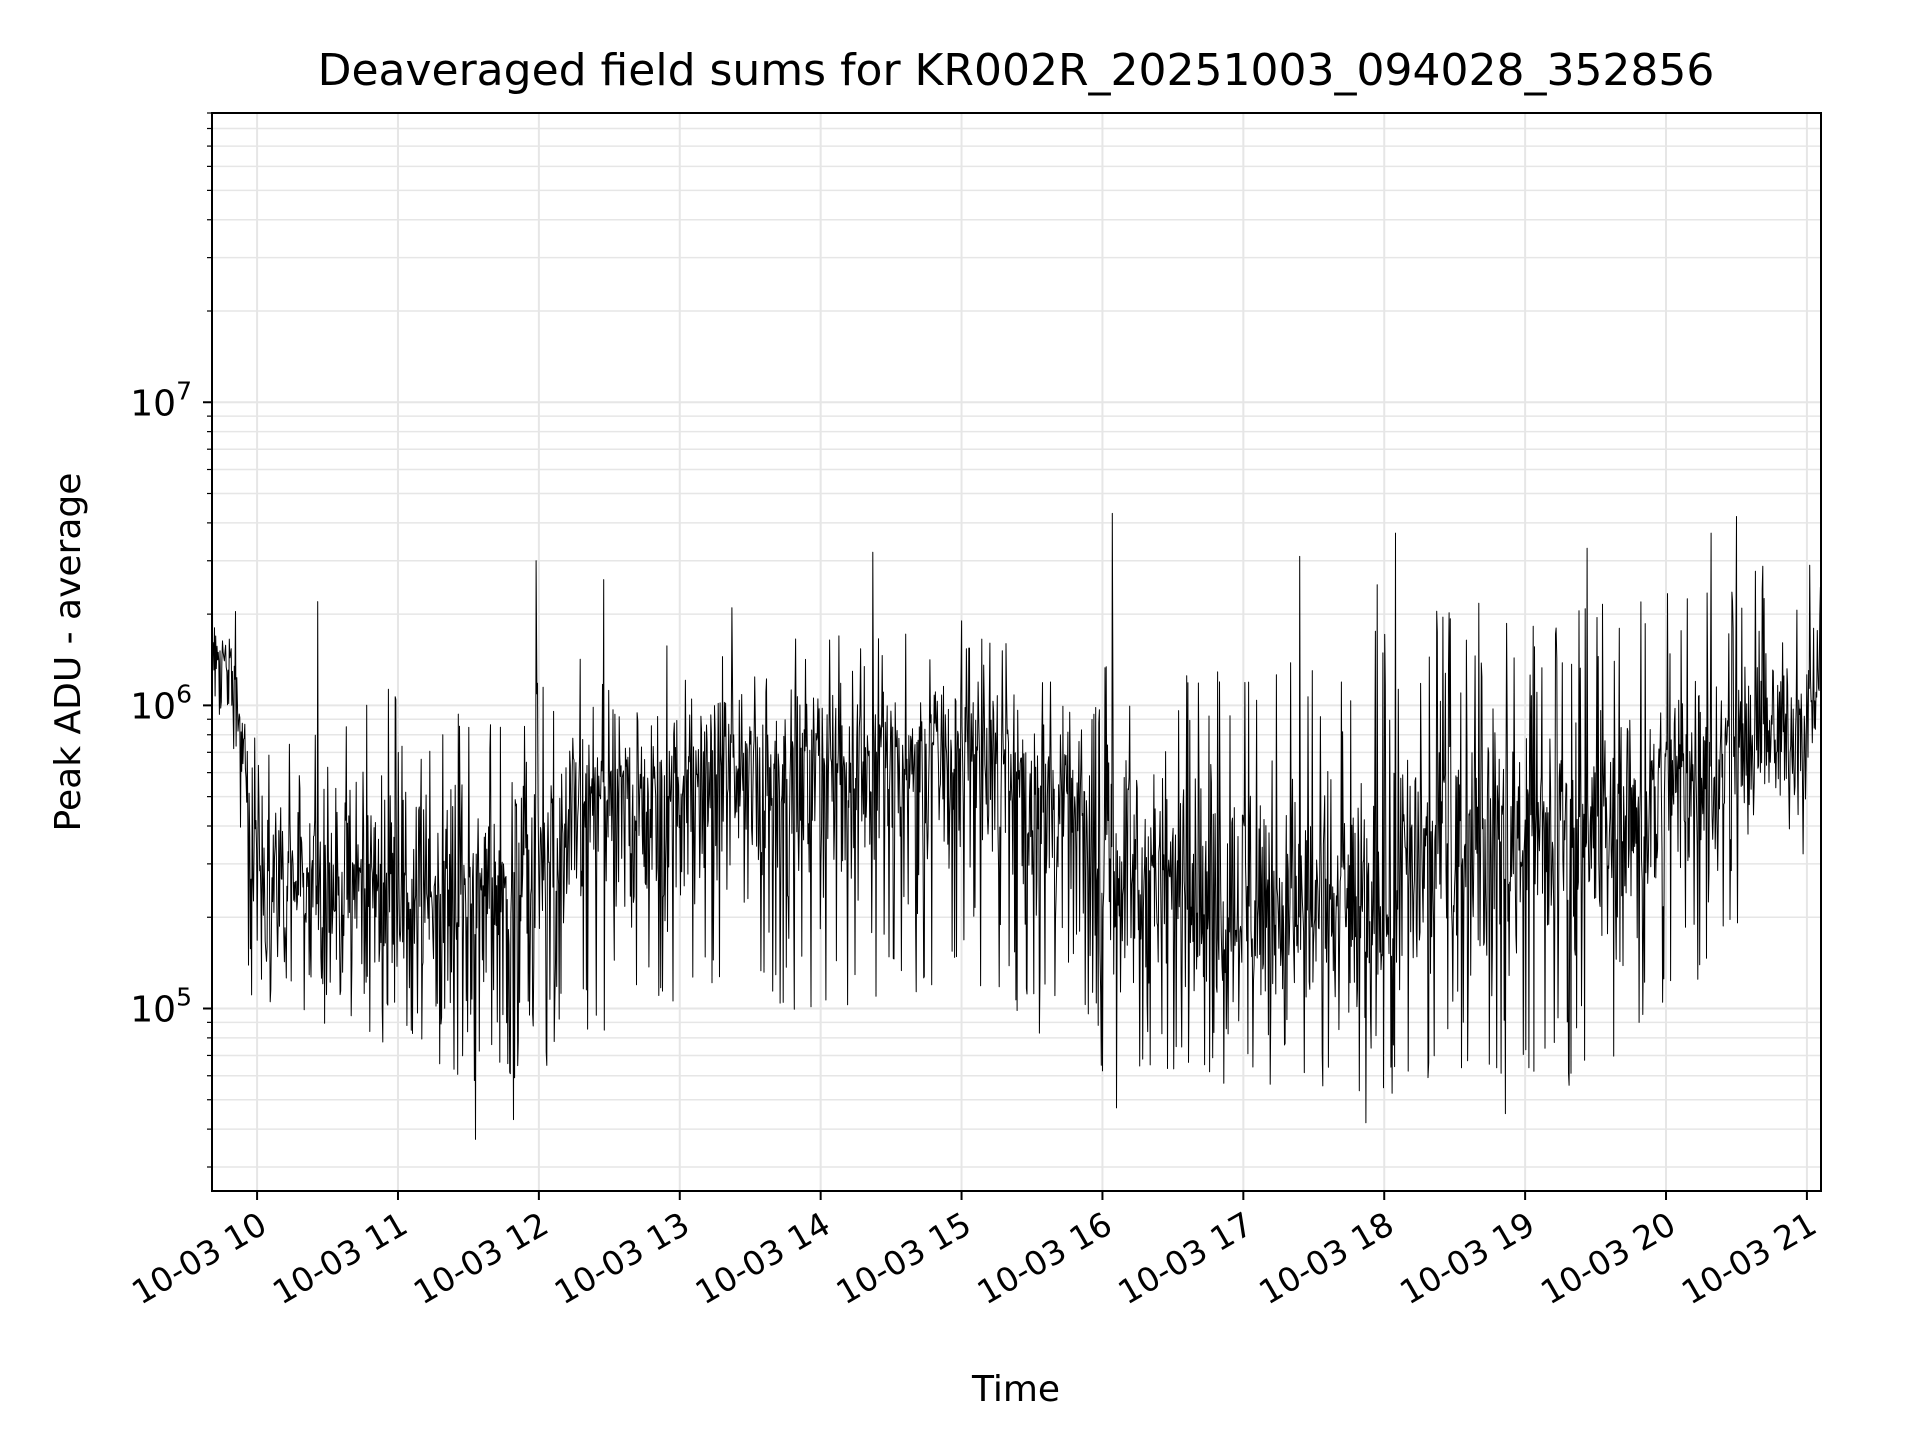 This screenshot has height=1440, width=1920. I want to click on x-axis-label: Time, so click(1015, 1389).